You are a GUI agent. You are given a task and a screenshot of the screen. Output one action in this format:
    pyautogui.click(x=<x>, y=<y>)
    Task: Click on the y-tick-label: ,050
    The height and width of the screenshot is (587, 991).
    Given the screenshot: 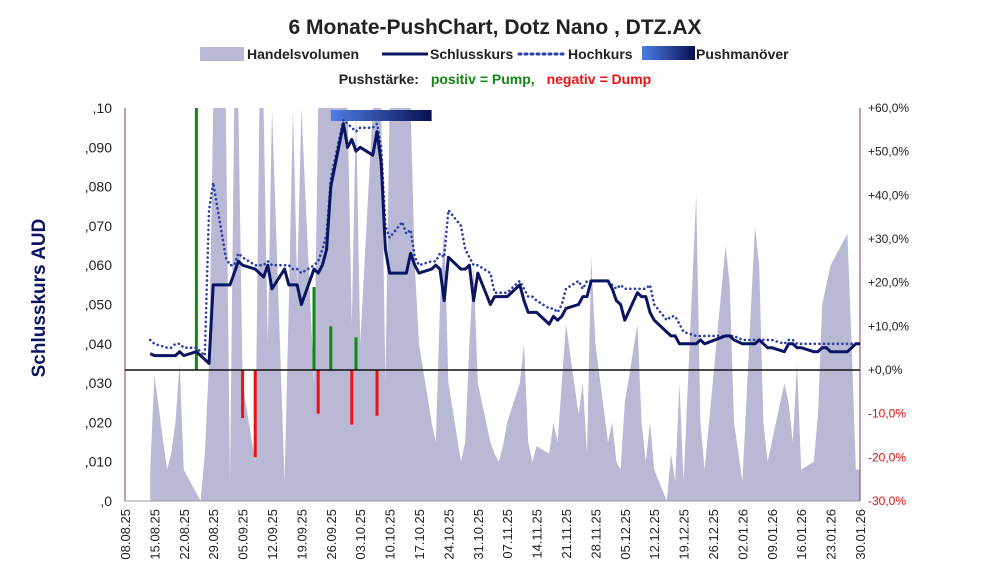 What is the action you would take?
    pyautogui.click(x=98, y=305)
    